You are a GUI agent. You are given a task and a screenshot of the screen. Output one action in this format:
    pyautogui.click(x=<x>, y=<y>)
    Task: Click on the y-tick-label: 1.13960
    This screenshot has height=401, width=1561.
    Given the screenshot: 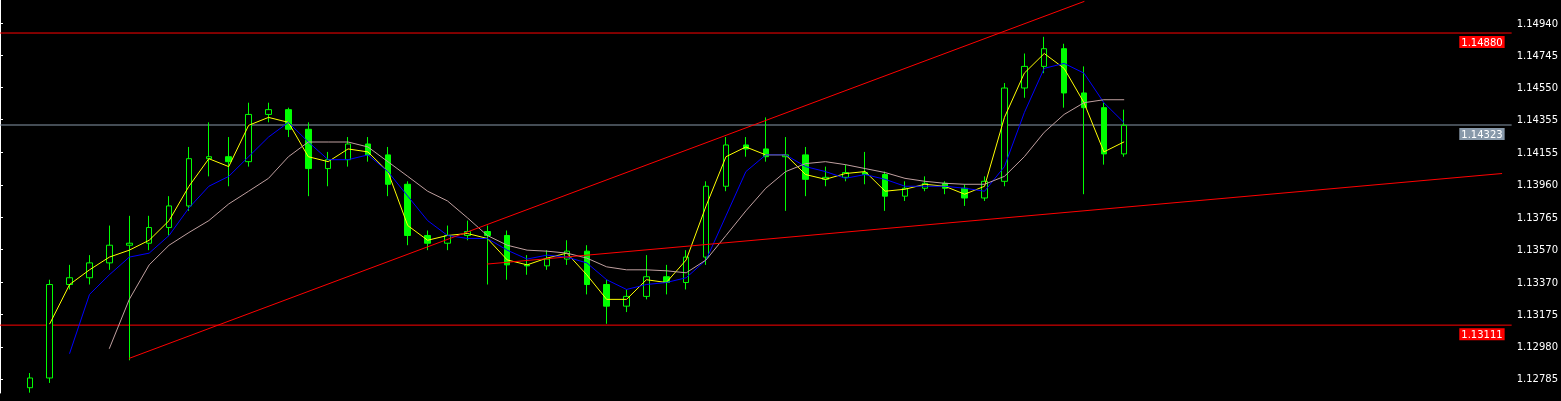 What is the action you would take?
    pyautogui.click(x=1537, y=185)
    